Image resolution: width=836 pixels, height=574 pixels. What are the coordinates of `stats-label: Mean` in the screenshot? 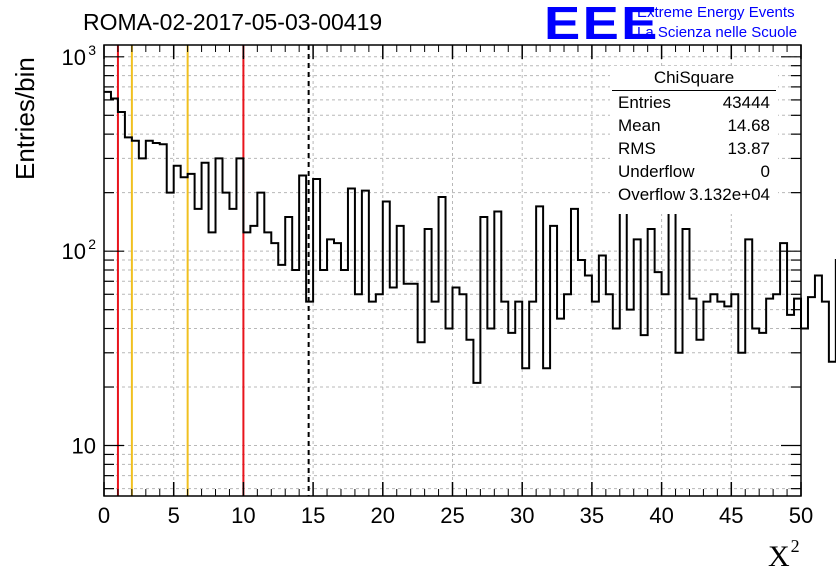 It's located at (639, 125).